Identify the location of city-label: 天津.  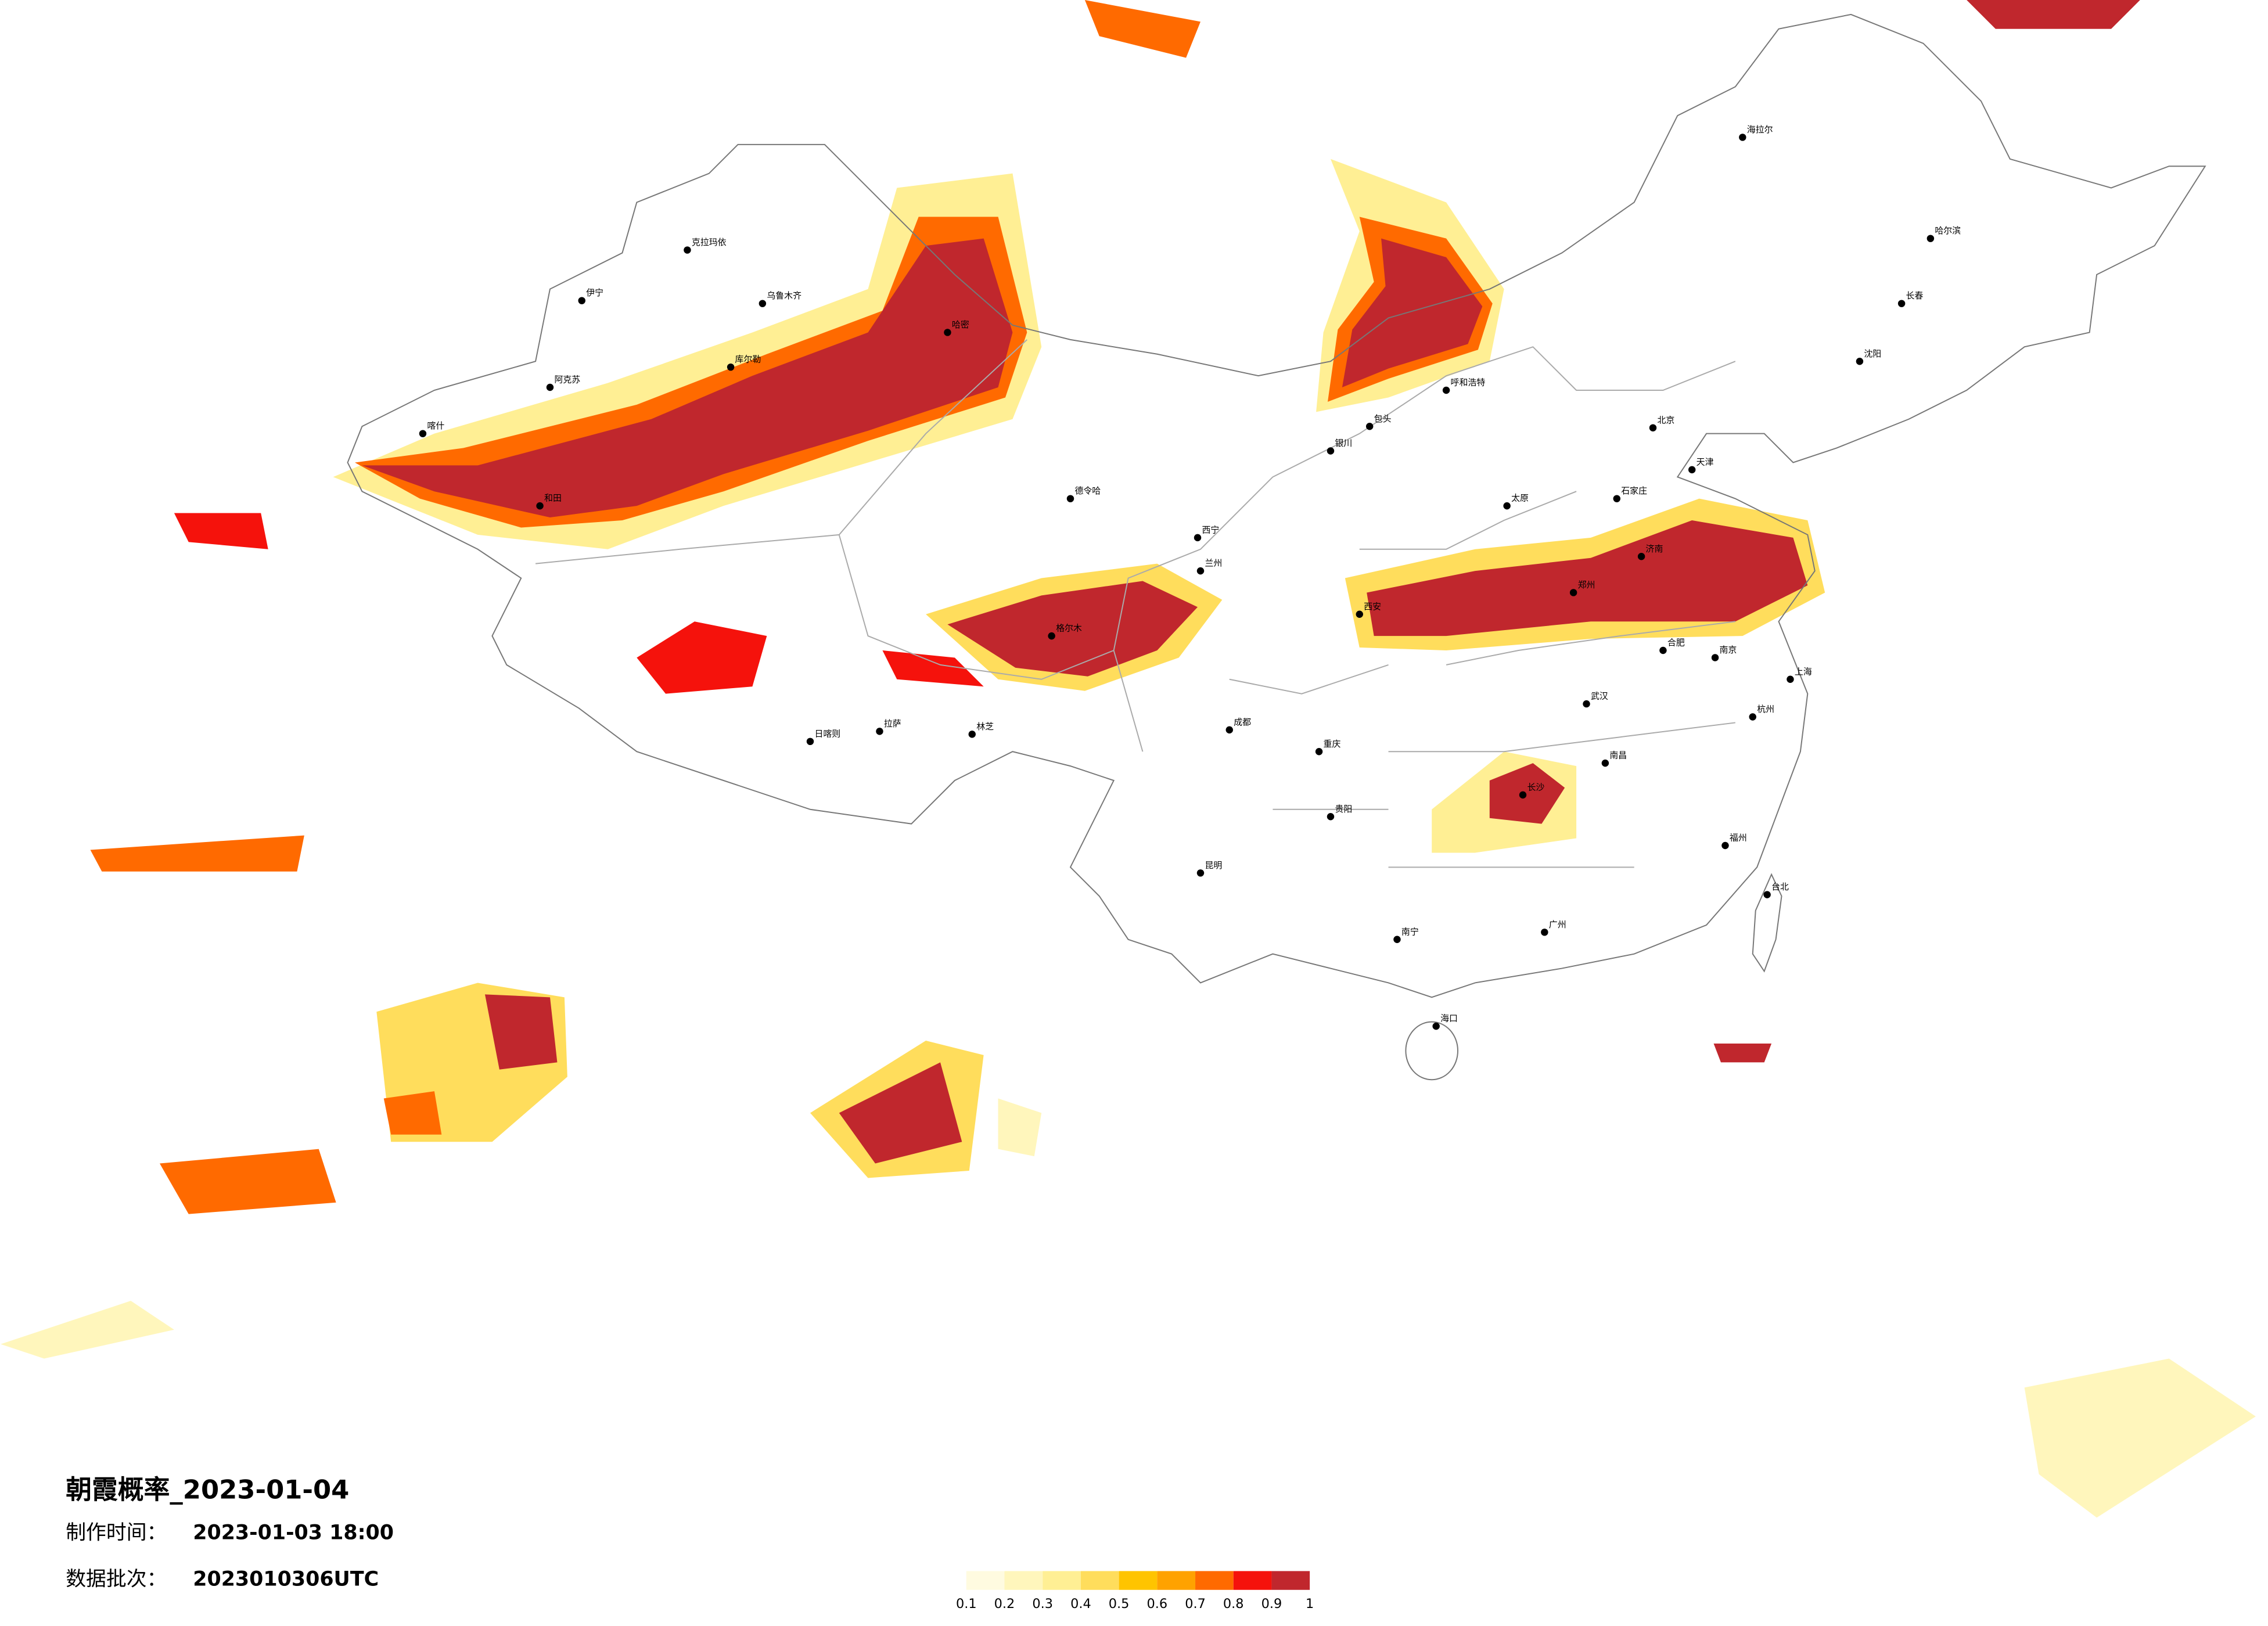
(1705, 462).